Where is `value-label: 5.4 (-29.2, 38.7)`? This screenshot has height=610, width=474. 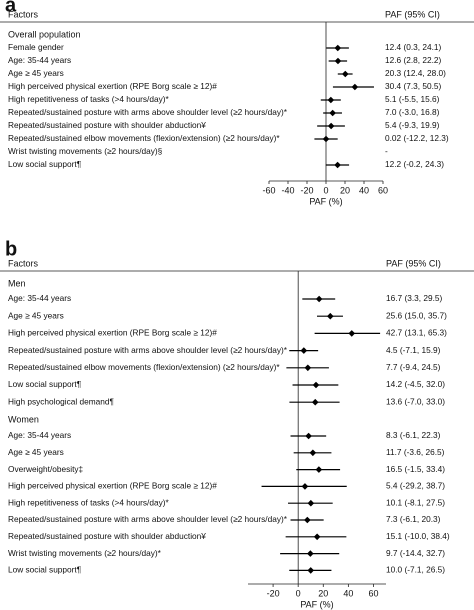
value-label: 5.4 (-29.2, 38.7) is located at coordinates (415, 486).